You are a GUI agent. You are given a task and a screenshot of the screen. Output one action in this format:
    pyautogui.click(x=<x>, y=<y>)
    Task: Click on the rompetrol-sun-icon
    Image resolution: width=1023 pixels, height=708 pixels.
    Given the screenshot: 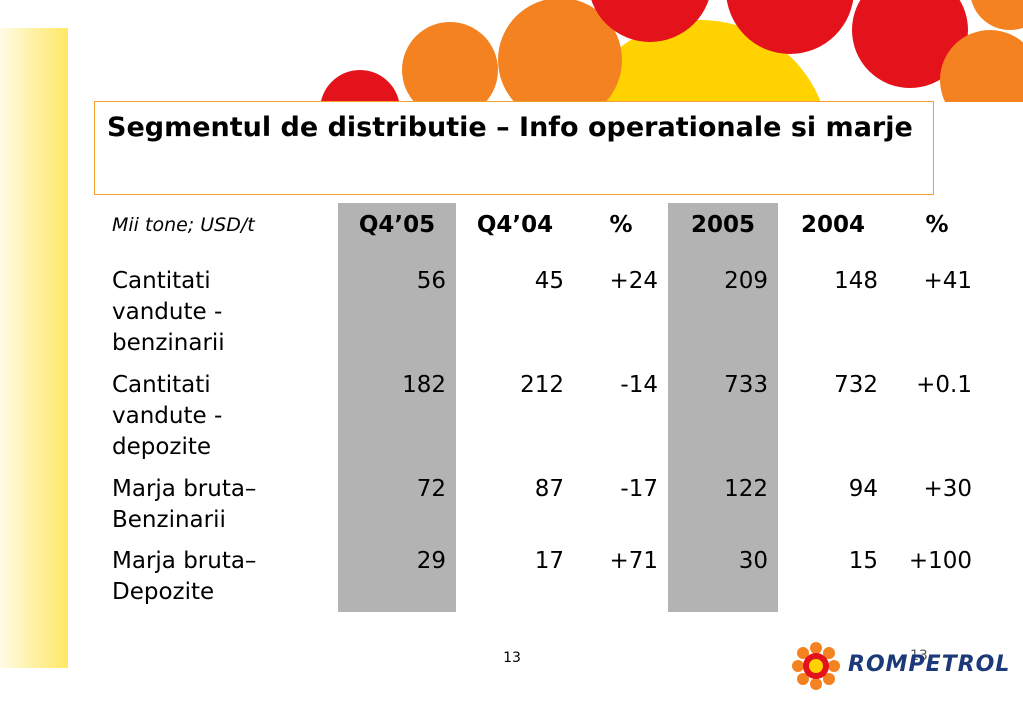 What is the action you would take?
    pyautogui.click(x=816, y=666)
    